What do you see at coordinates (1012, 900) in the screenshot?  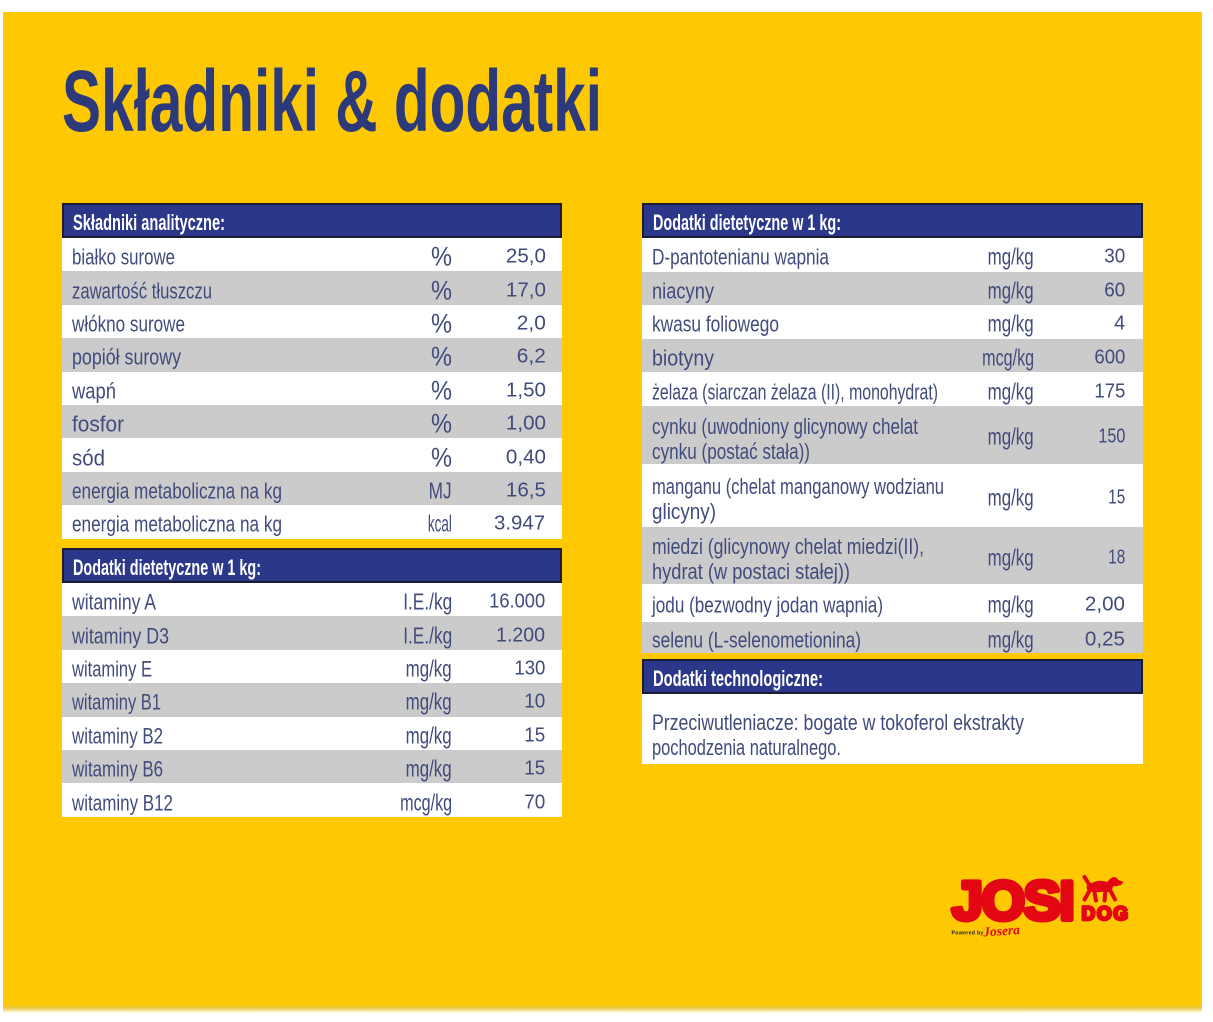 I see `svg-text: JOSI` at bounding box center [1012, 900].